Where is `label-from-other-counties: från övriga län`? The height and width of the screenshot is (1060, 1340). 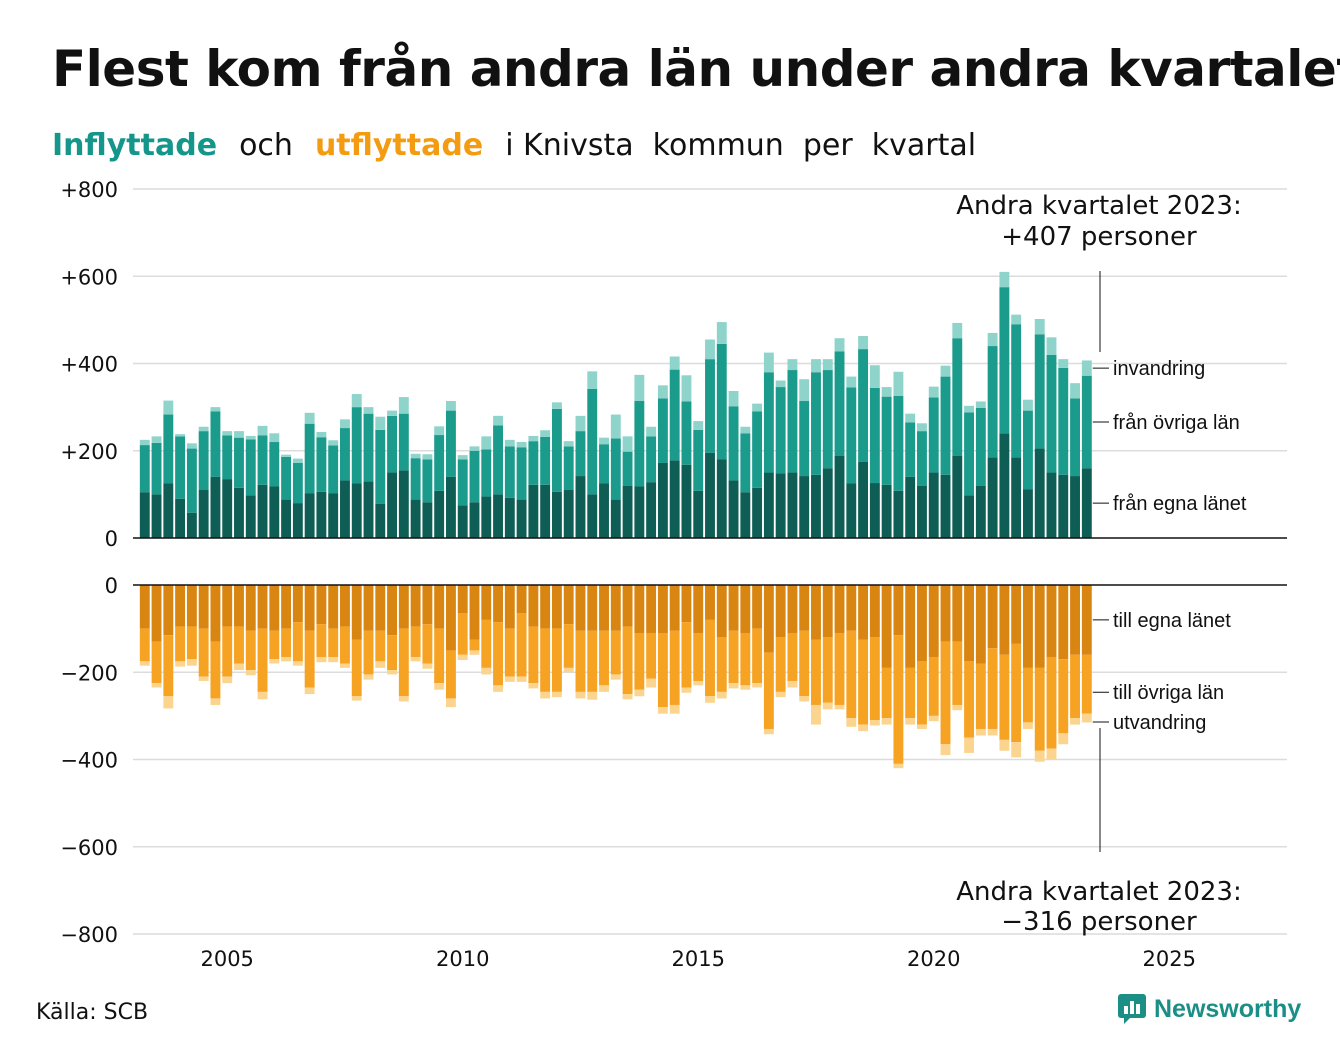 label-from-other-counties: från övriga län is located at coordinates (1176, 423).